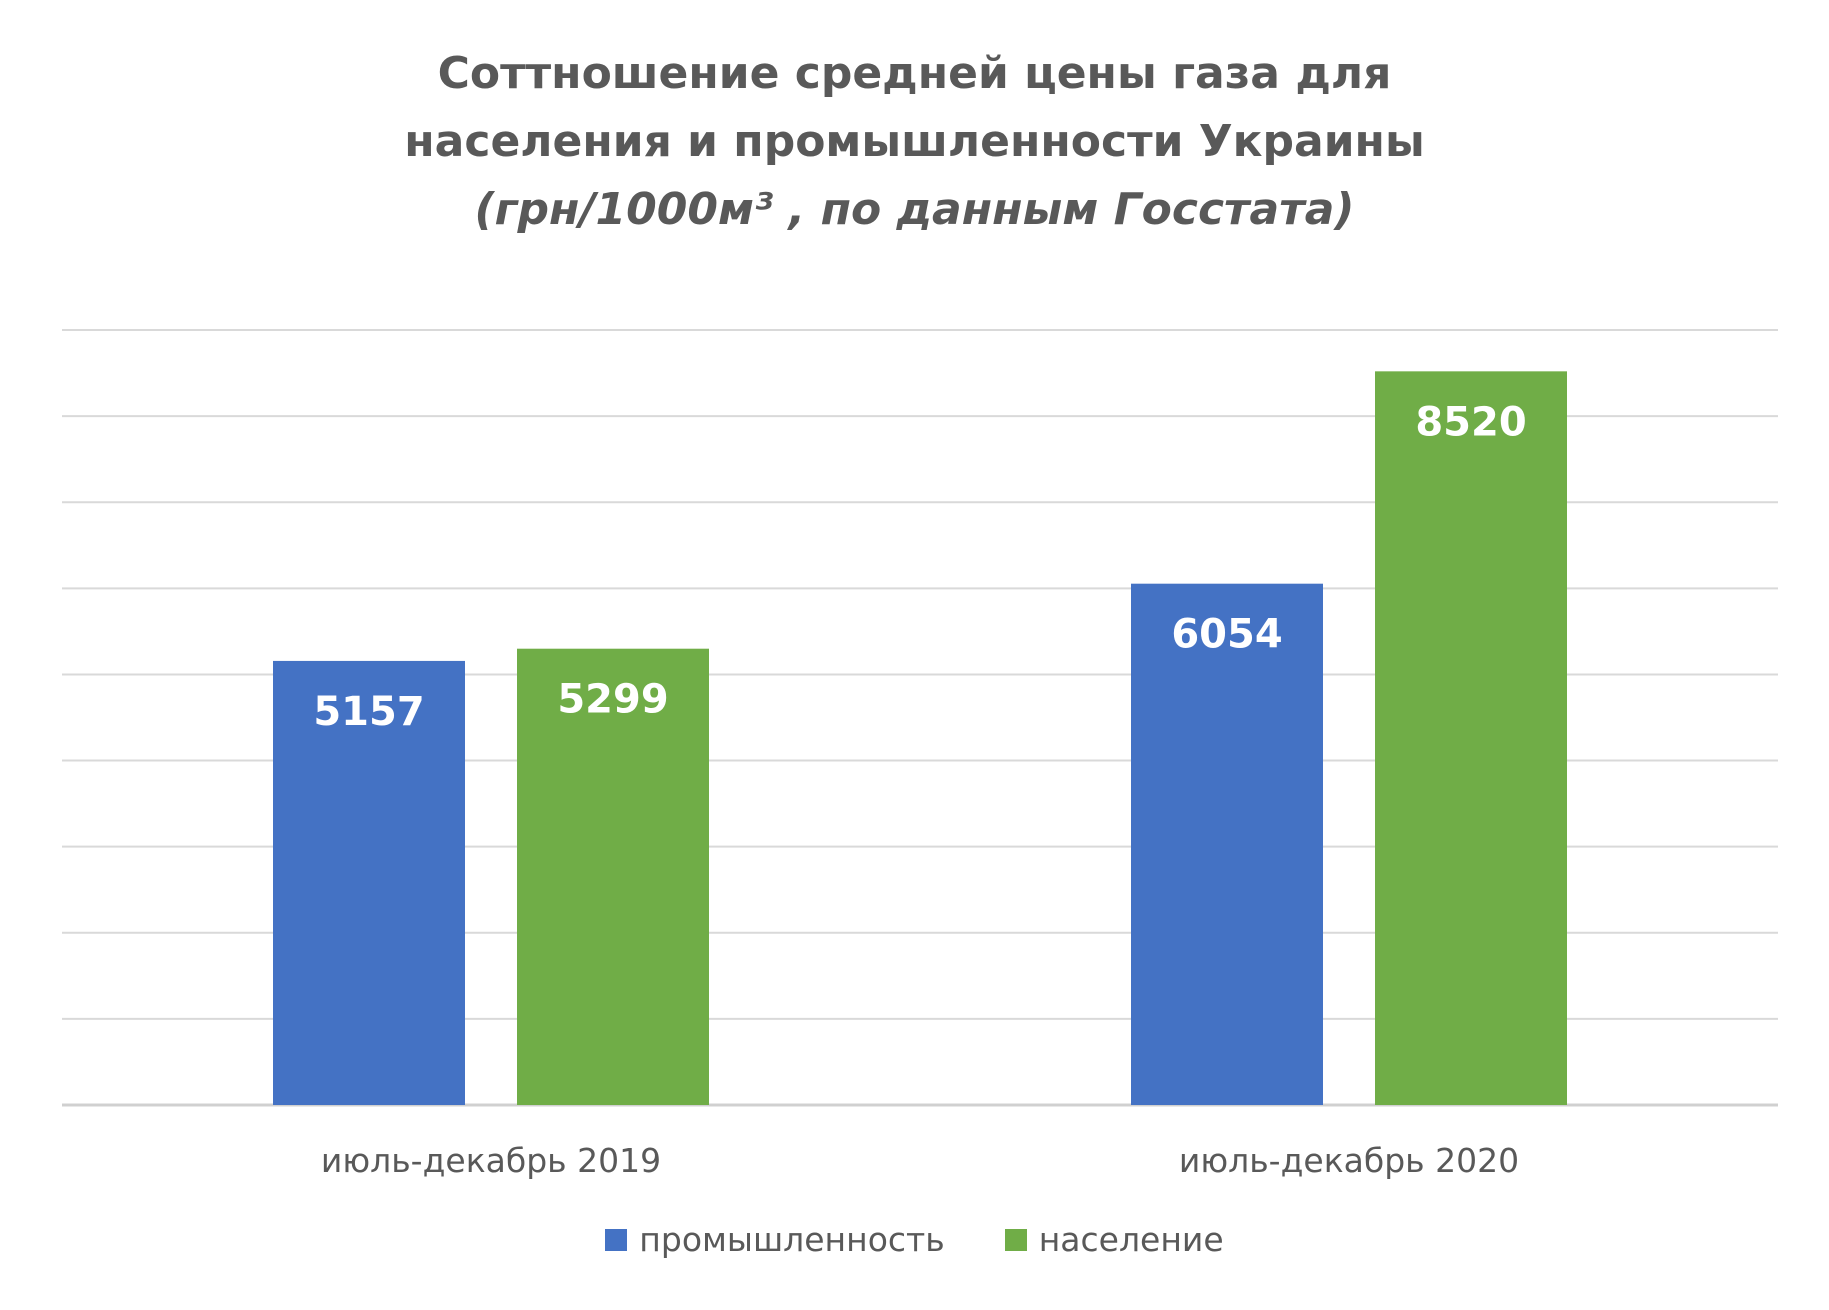  Describe the element at coordinates (914, 73) in the screenshot. I see `title-line-1: Соттношение средней цены газа для` at that location.